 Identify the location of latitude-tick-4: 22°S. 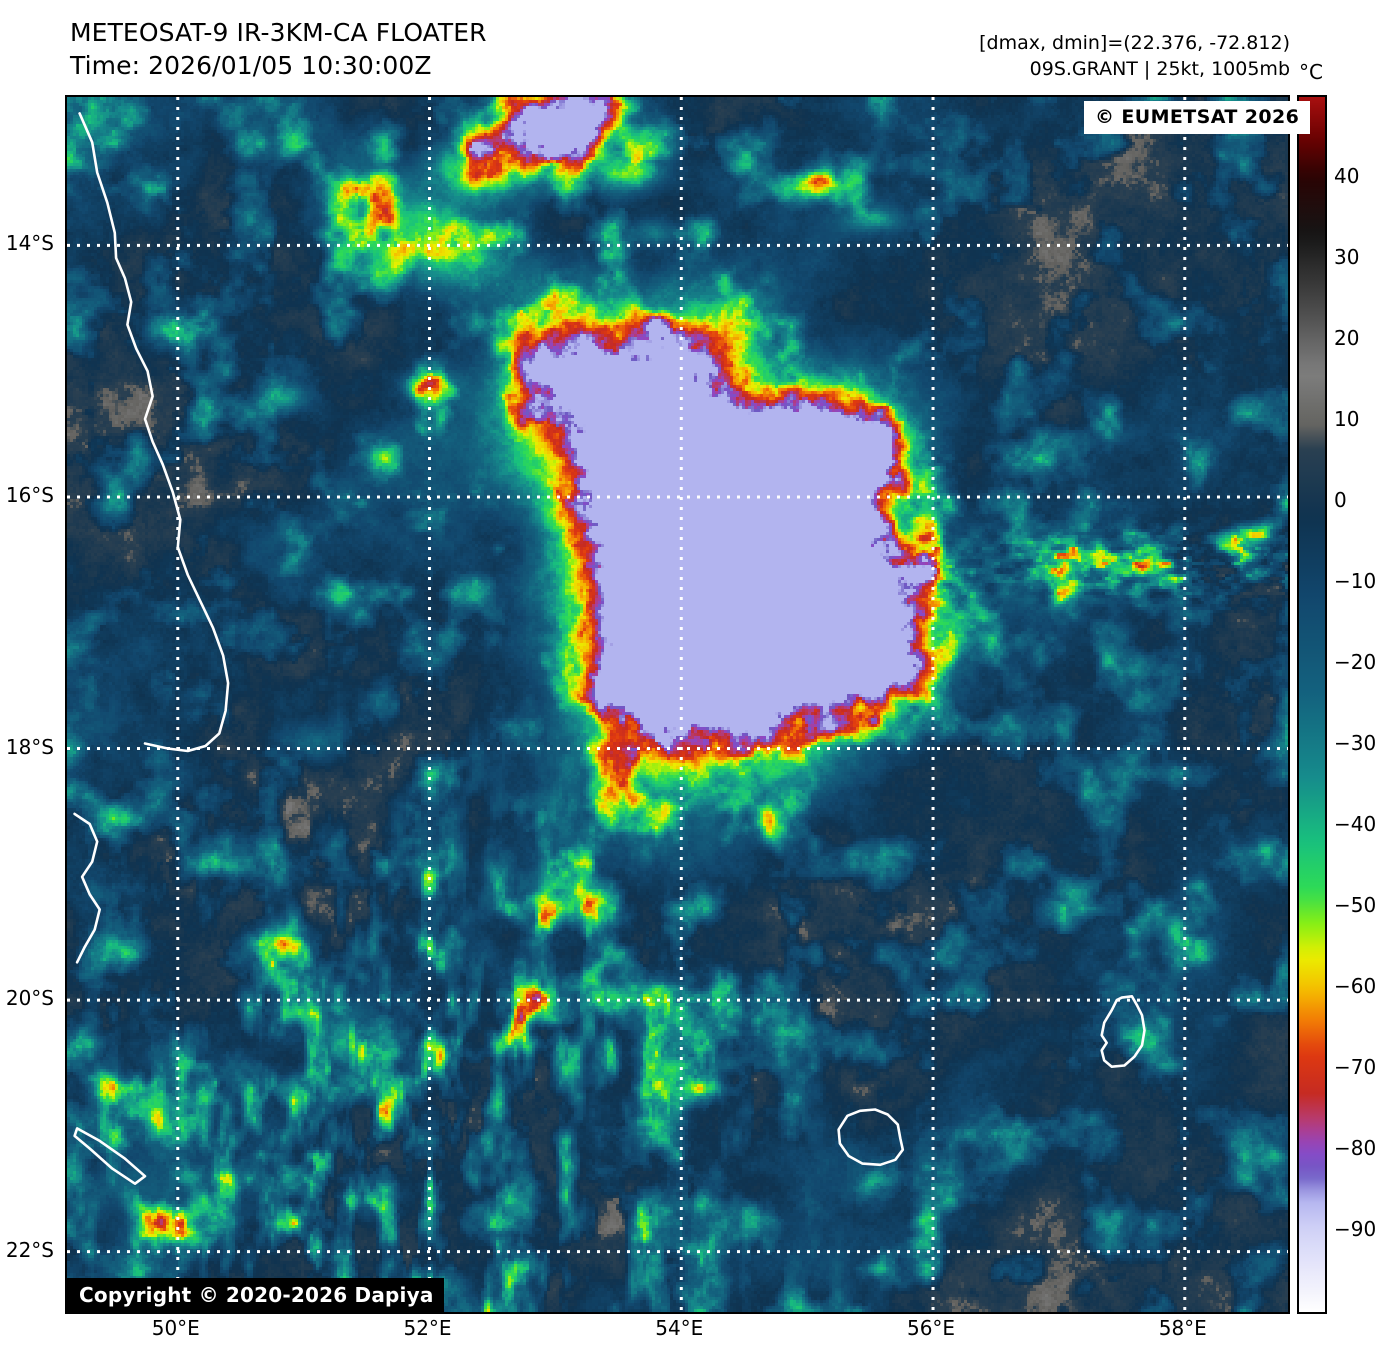
(29, 1249).